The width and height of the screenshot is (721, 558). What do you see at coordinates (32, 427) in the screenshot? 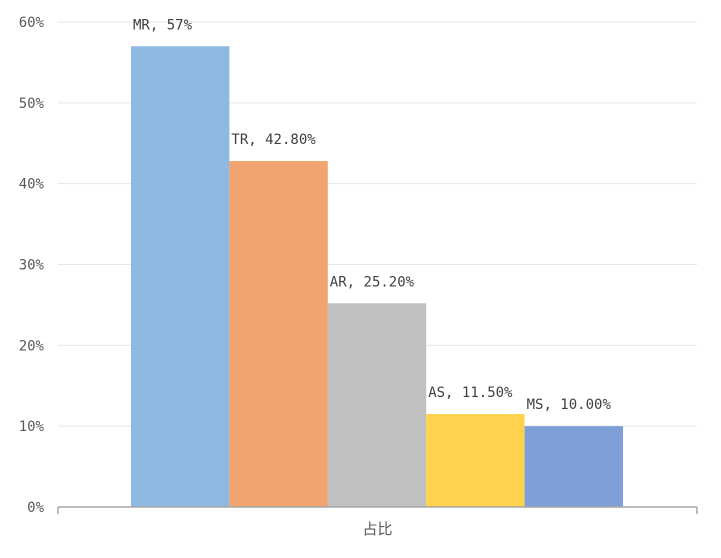
I see `y-tick-label: 10%` at bounding box center [32, 427].